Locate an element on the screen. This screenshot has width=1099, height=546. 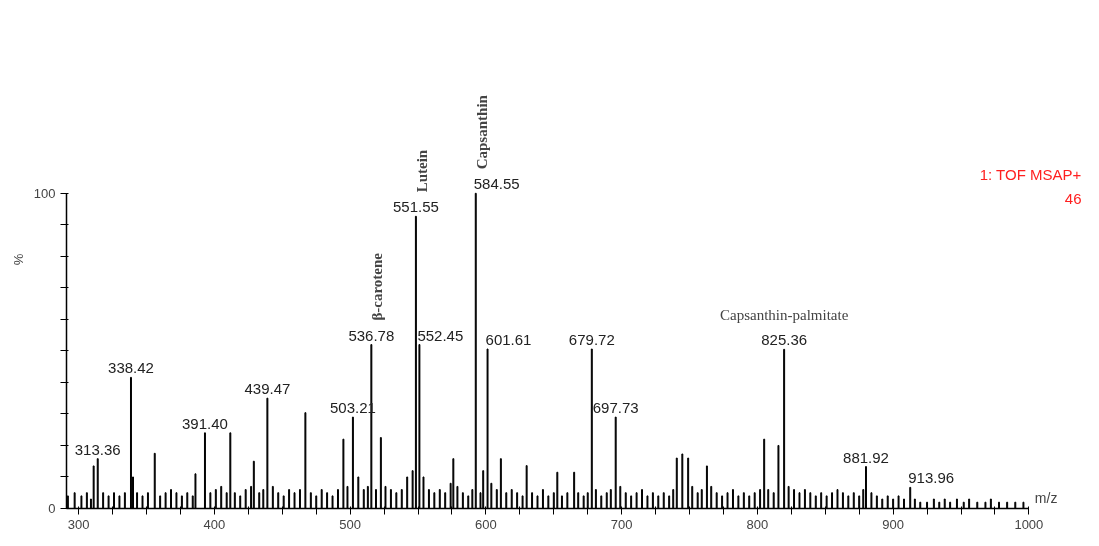
x-tick-label: 800 is located at coordinates (757, 524).